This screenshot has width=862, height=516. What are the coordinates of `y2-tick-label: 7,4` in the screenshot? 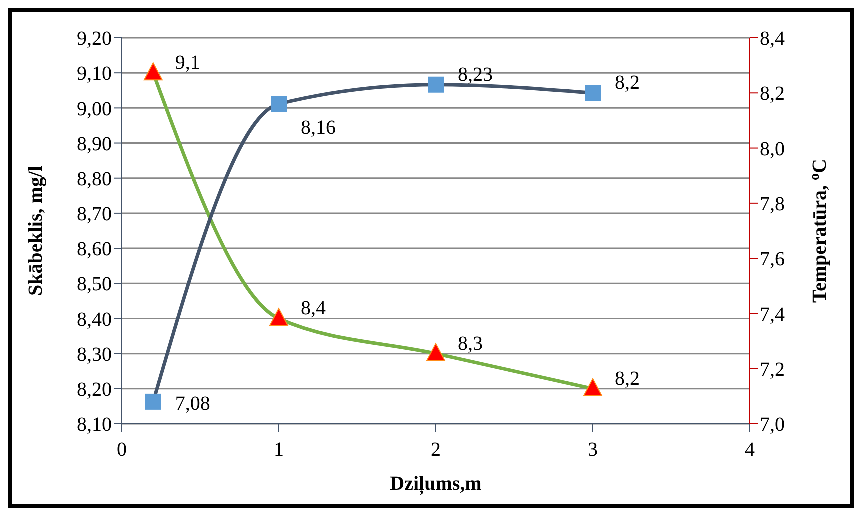 It's located at (772, 315).